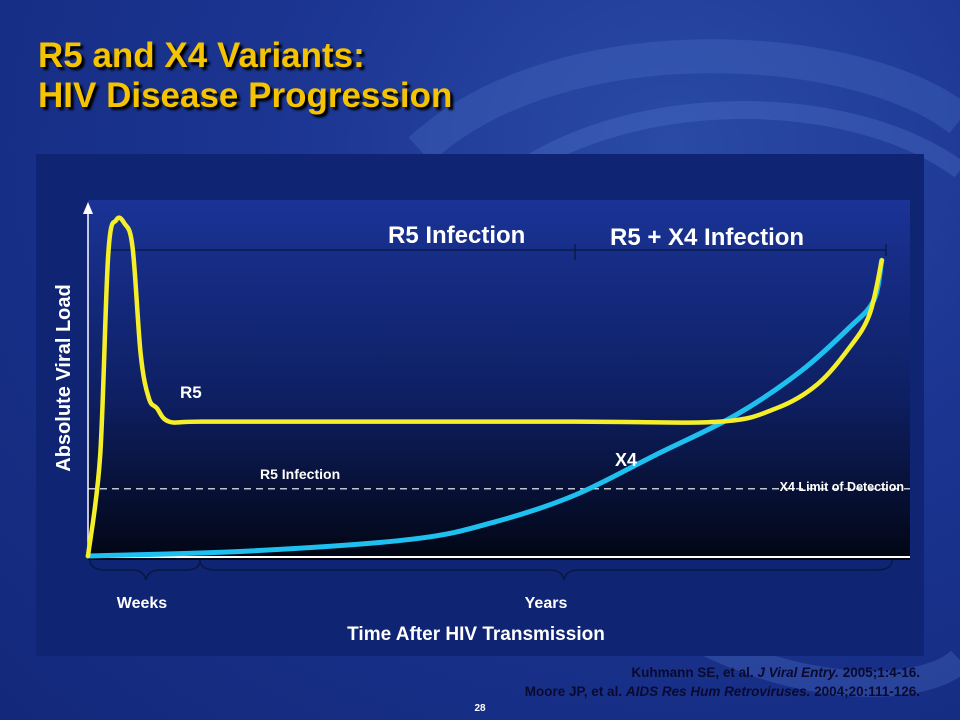  What do you see at coordinates (456, 235) in the screenshot?
I see `phase-label-r5: R5 Infection` at bounding box center [456, 235].